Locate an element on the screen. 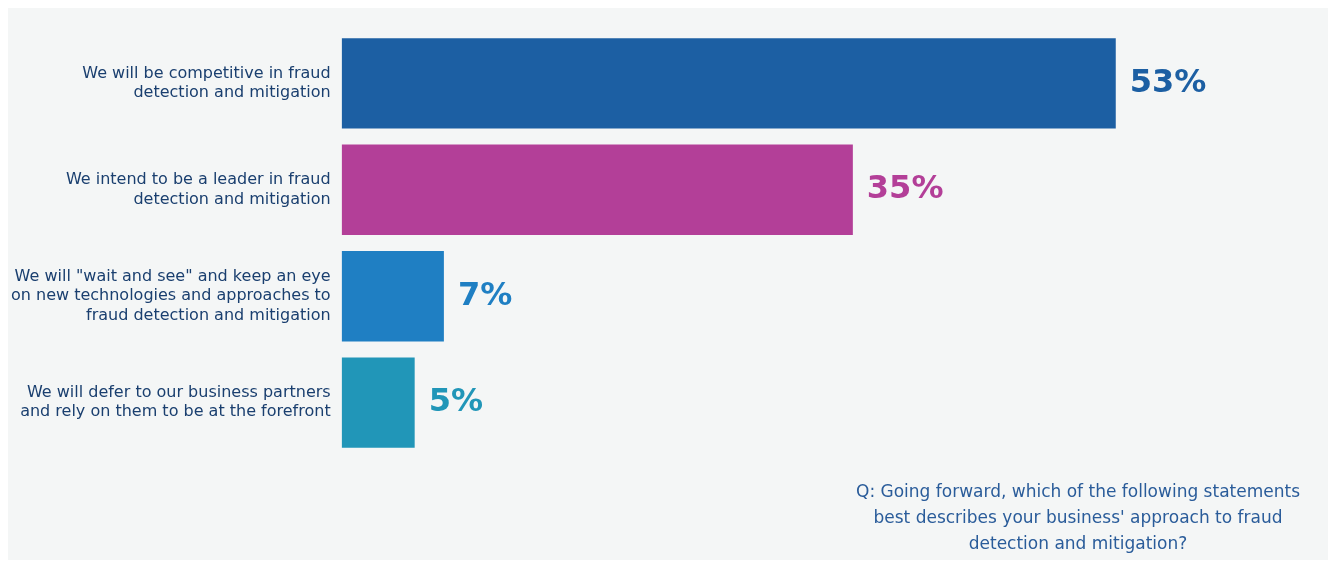 This screenshot has width=1336, height=570. y-tick-label: We will "wait and see" and keep an eye on new technologies and approaches to fraud detection and mitigation is located at coordinates (170, 295).